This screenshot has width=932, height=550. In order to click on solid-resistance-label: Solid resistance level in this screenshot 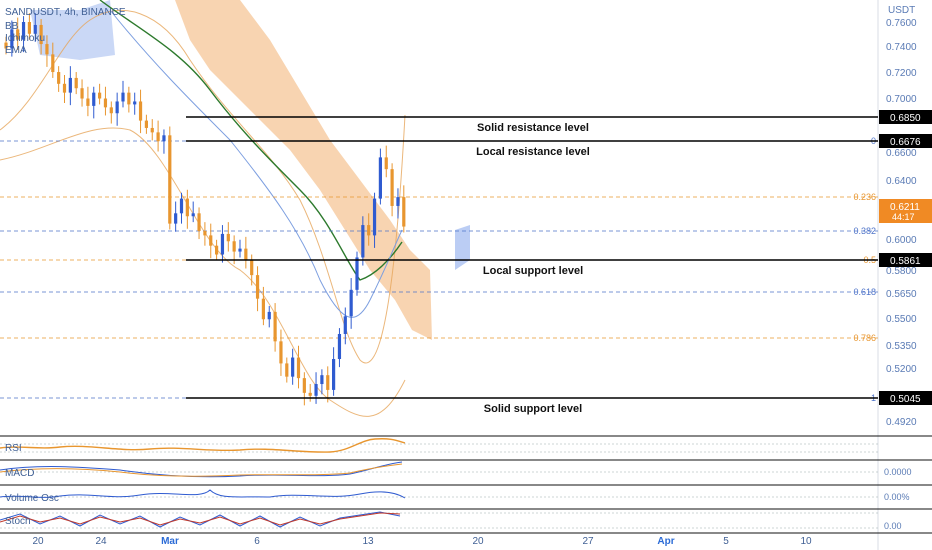, I will do `click(533, 128)`.